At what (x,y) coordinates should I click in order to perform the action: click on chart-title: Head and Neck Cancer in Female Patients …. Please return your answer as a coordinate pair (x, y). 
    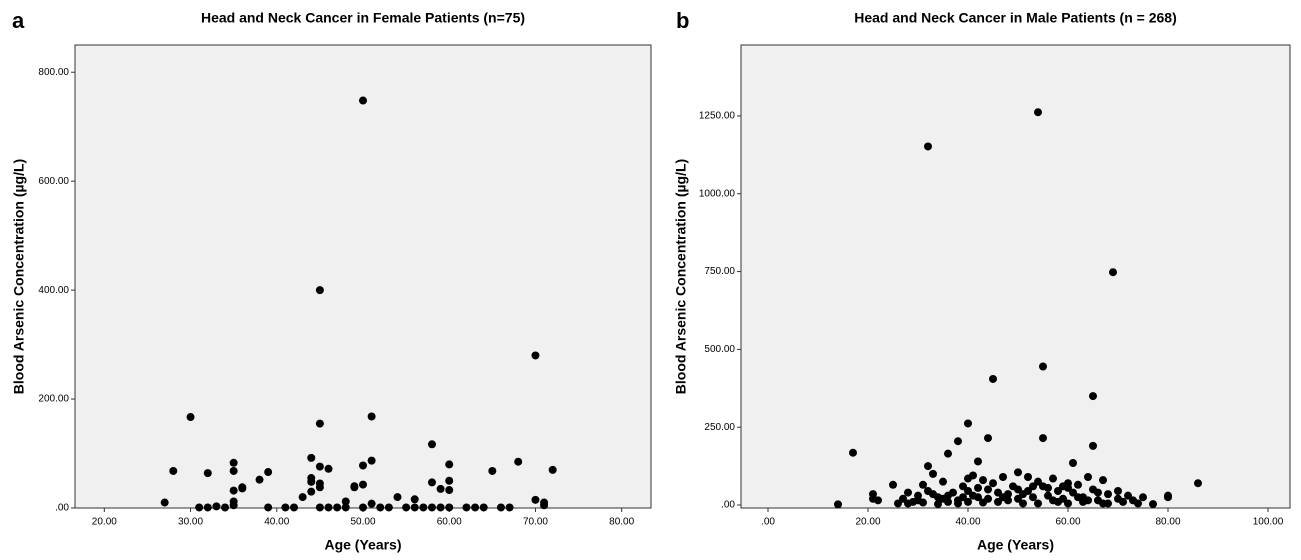
    Looking at the image, I should click on (363, 18).